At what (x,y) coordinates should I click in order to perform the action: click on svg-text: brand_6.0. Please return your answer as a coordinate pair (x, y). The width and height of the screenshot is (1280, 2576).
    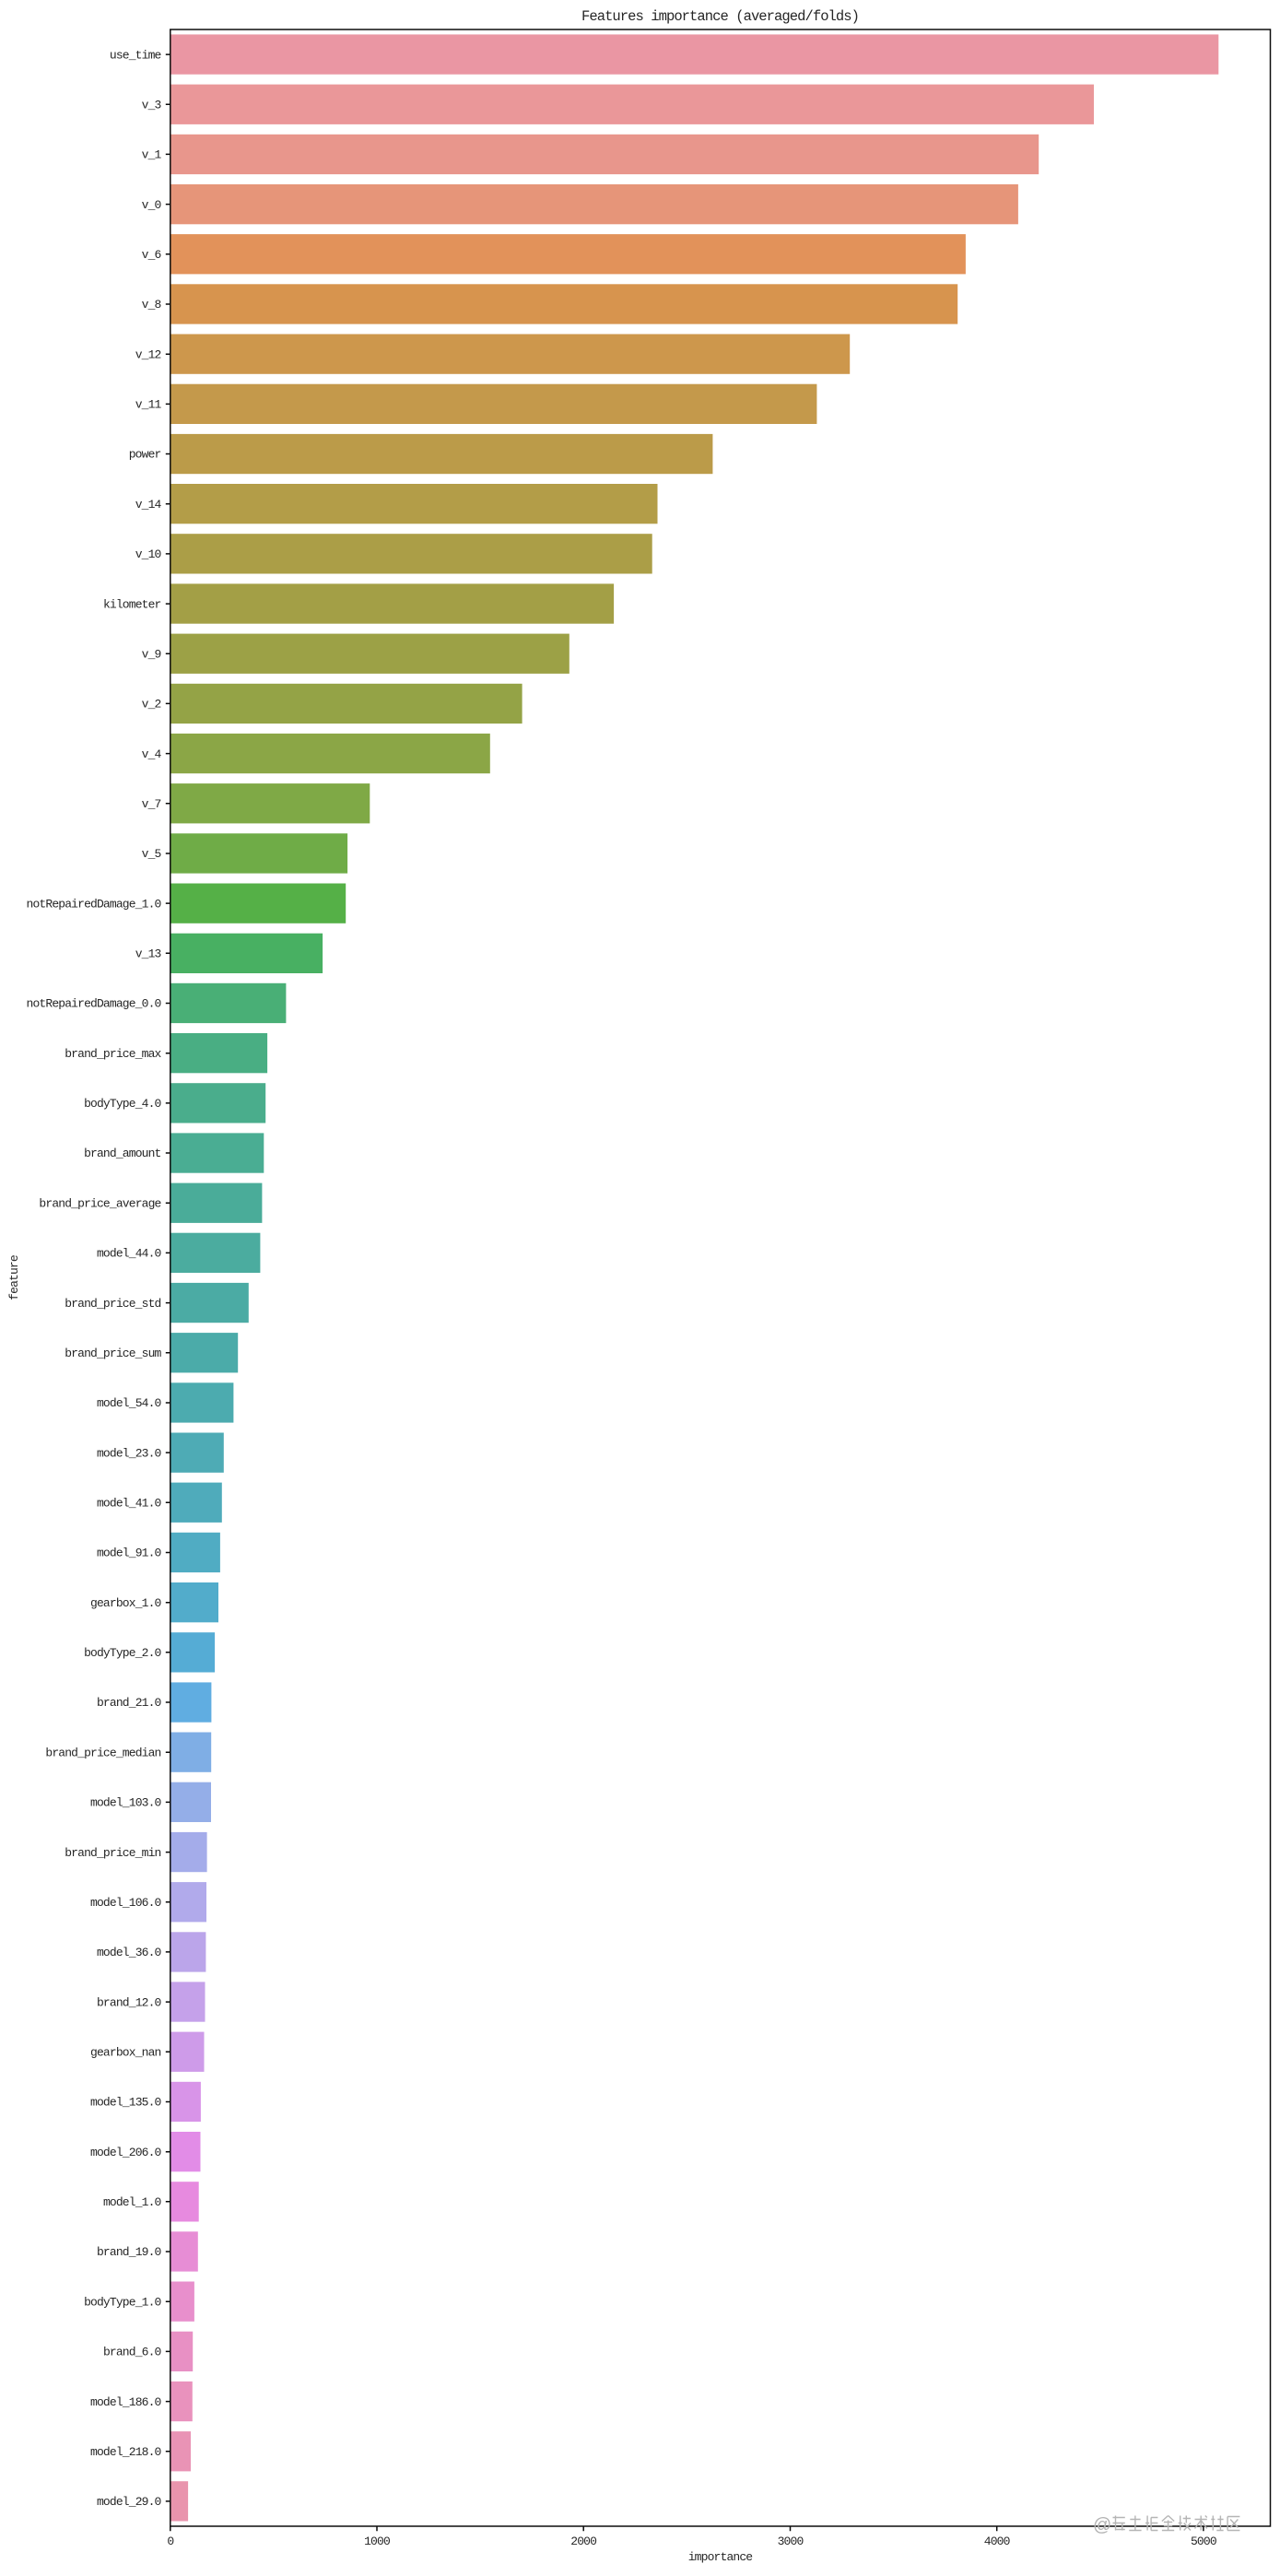
    Looking at the image, I should click on (132, 2352).